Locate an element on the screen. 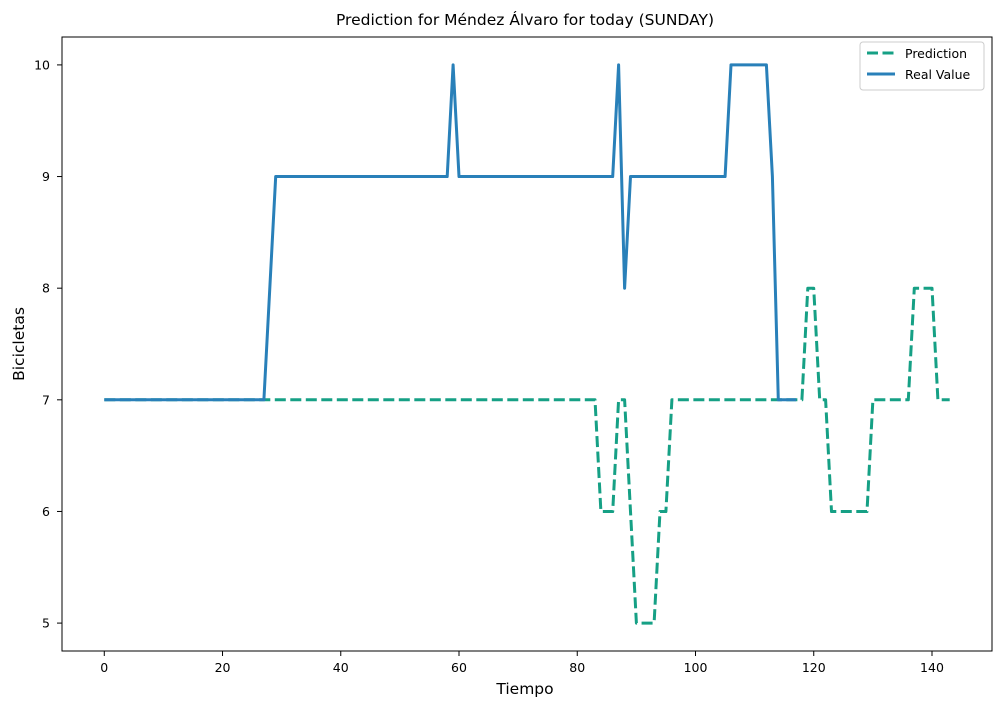  y-tick-label: 9 is located at coordinates (46, 176).